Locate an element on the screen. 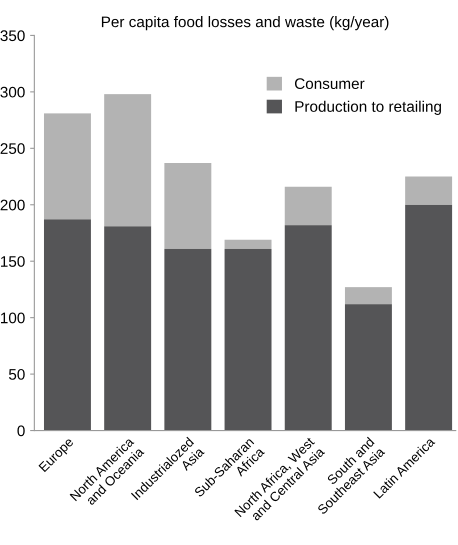 The width and height of the screenshot is (458, 545). legend-label: Consumer is located at coordinates (329, 84).